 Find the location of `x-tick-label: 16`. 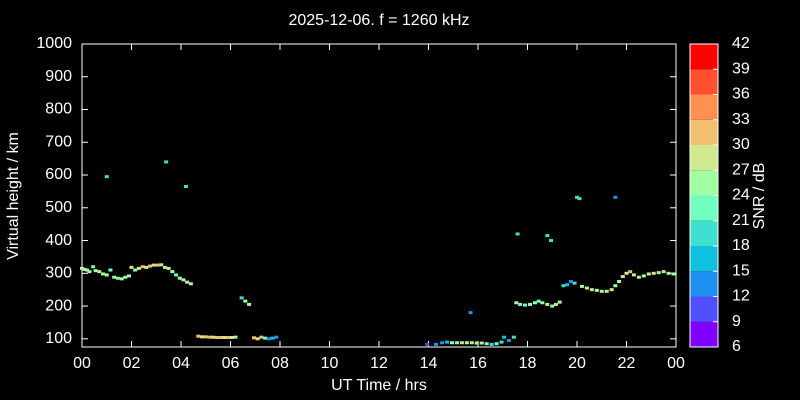

x-tick-label: 16 is located at coordinates (478, 363).